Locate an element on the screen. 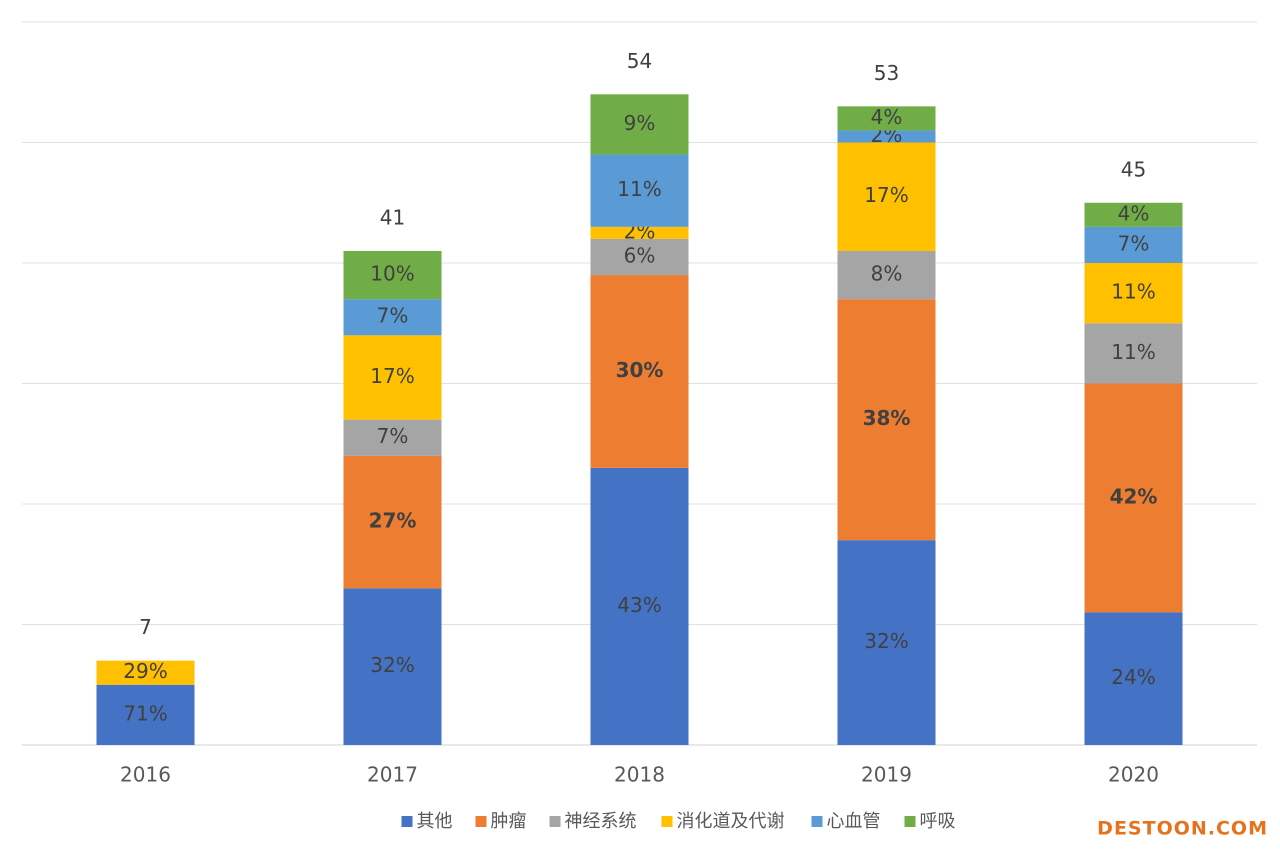  data-label: 29% is located at coordinates (145, 671).